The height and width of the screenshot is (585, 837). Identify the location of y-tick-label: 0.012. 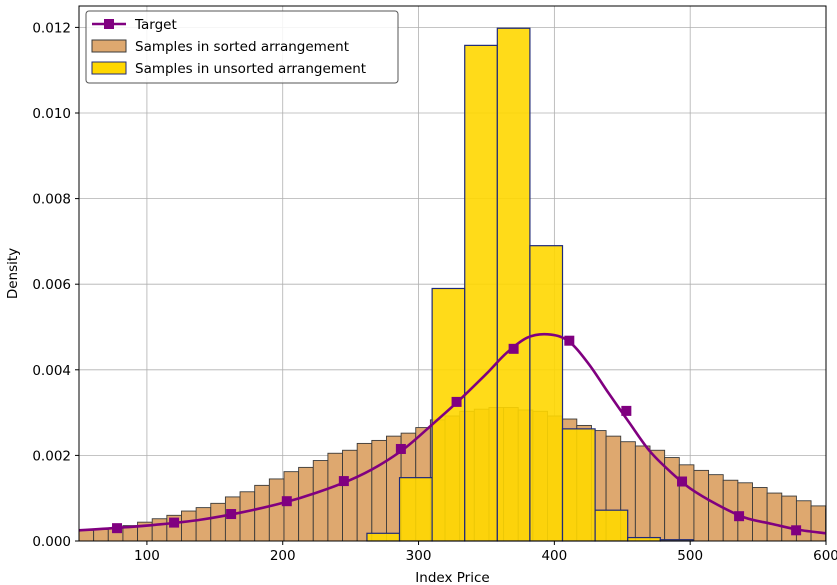
(51, 28).